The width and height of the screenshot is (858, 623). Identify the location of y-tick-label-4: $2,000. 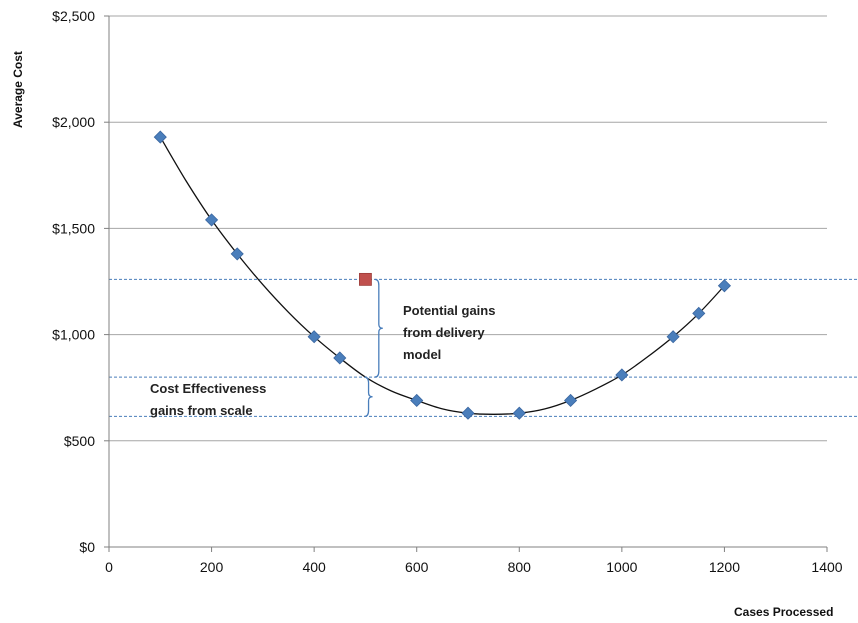
(73, 122).